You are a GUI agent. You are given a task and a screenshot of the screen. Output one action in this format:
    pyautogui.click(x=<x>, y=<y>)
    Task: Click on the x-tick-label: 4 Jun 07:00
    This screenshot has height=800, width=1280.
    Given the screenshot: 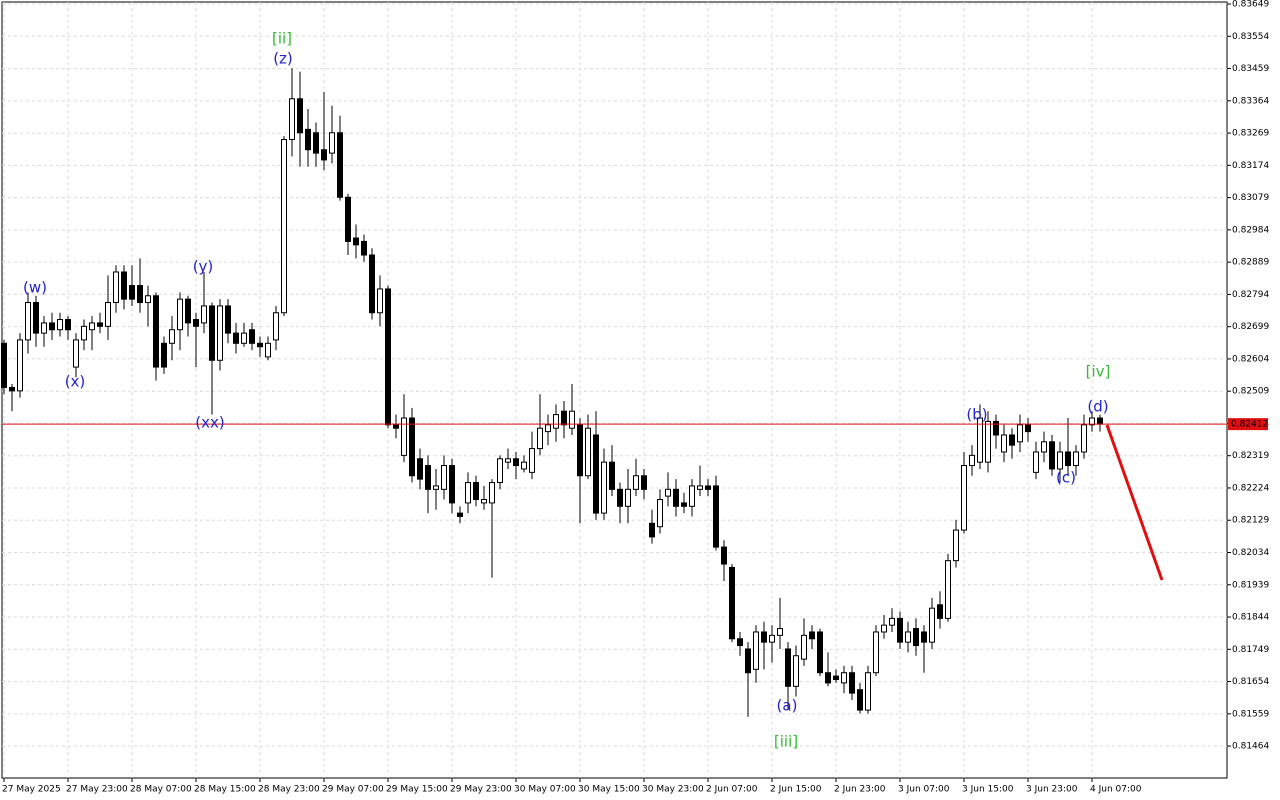 What is the action you would take?
    pyautogui.click(x=1116, y=790)
    